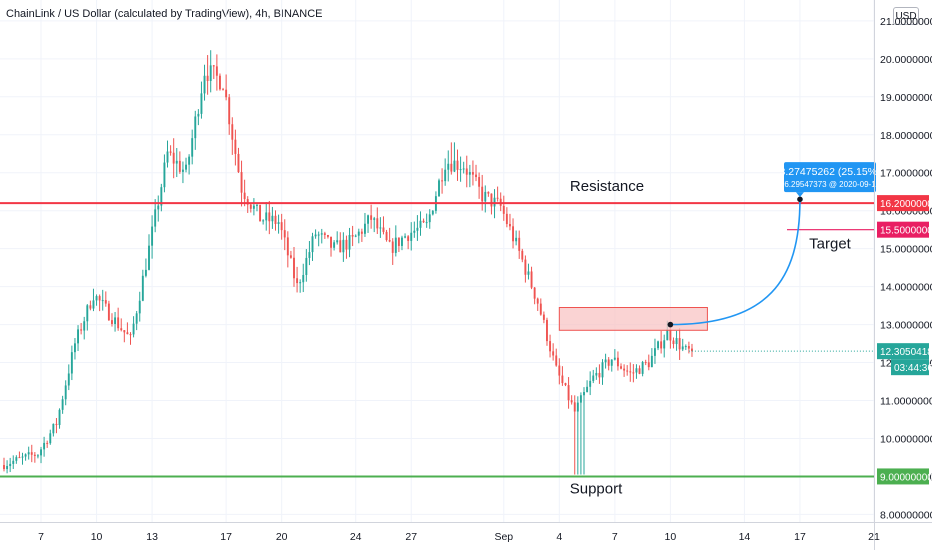  I want to click on x-tick-label: 17, so click(800, 537).